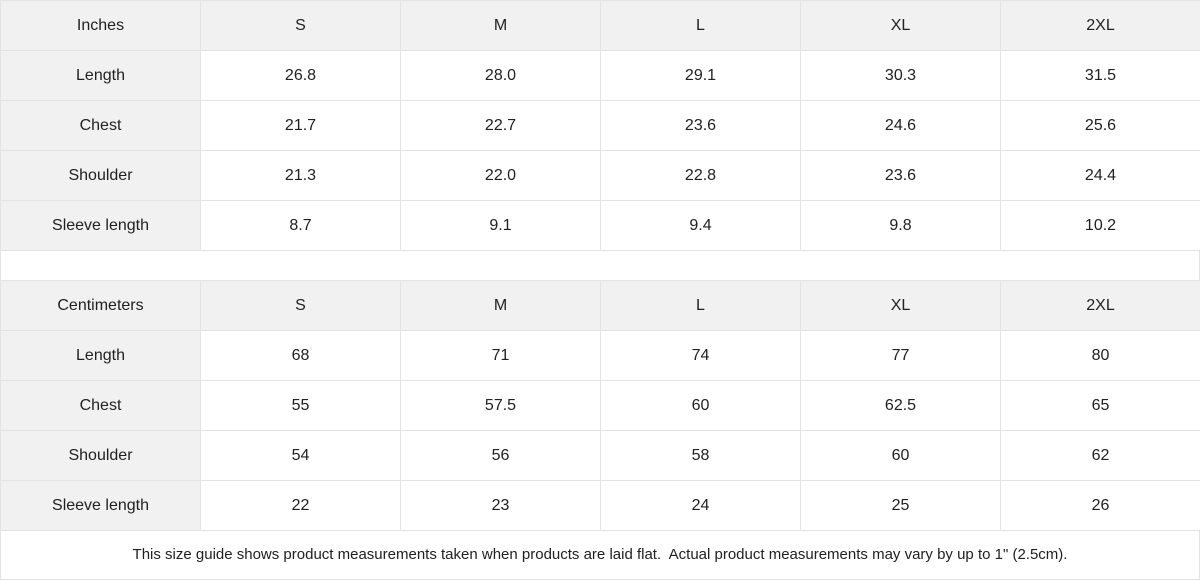 The image size is (1200, 580). I want to click on cell-sleeve-length-m: 23, so click(500, 506).